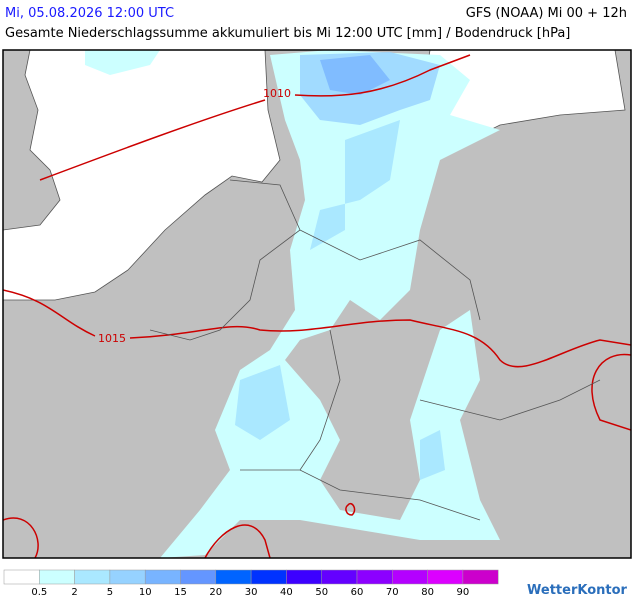 This screenshot has width=633, height=600. I want to click on legend-label: 20, so click(215, 592).